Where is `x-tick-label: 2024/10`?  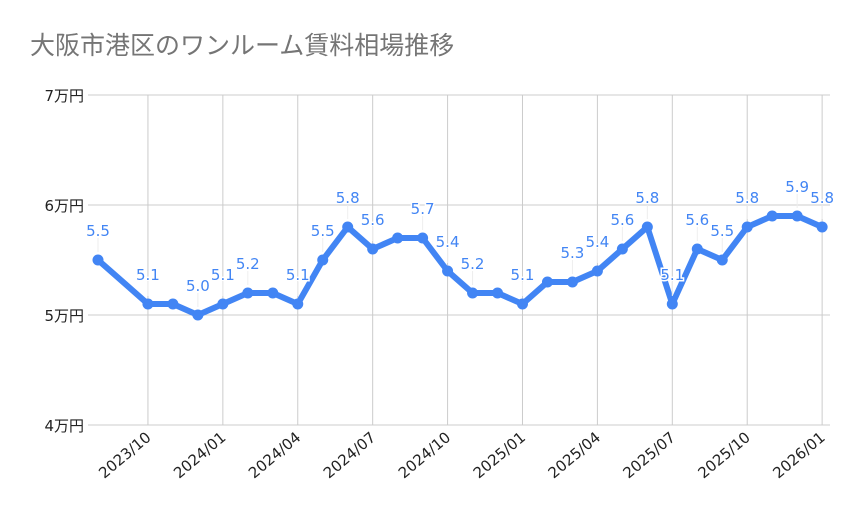
x-tick-label: 2024/10 is located at coordinates (424, 455).